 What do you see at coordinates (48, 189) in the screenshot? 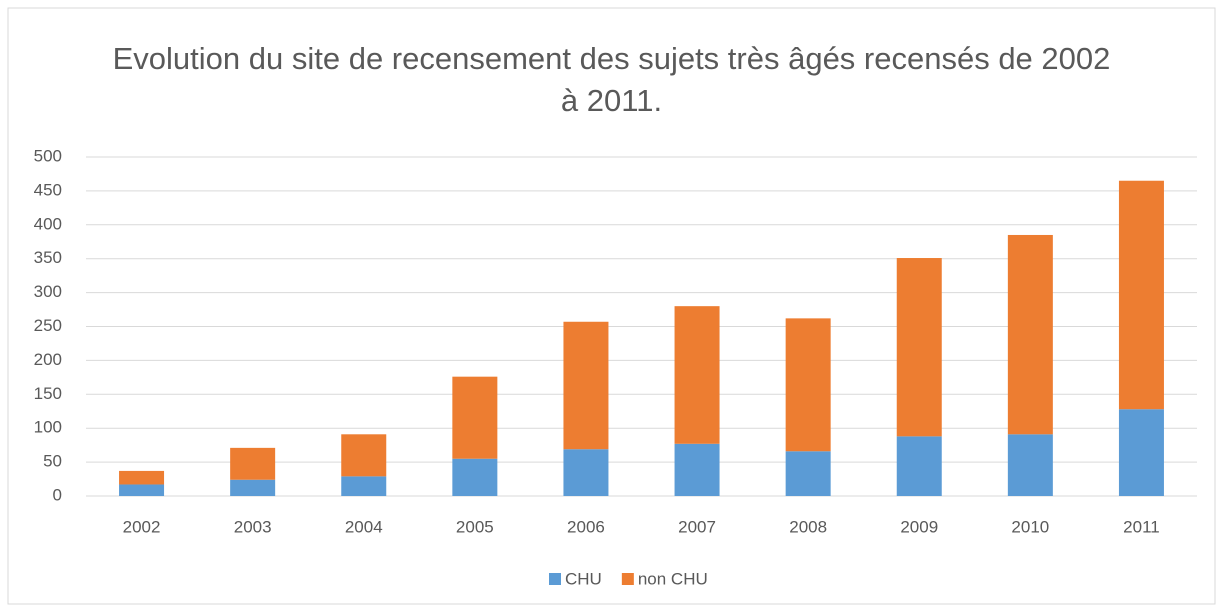
I see `y-tick-label: 450` at bounding box center [48, 189].